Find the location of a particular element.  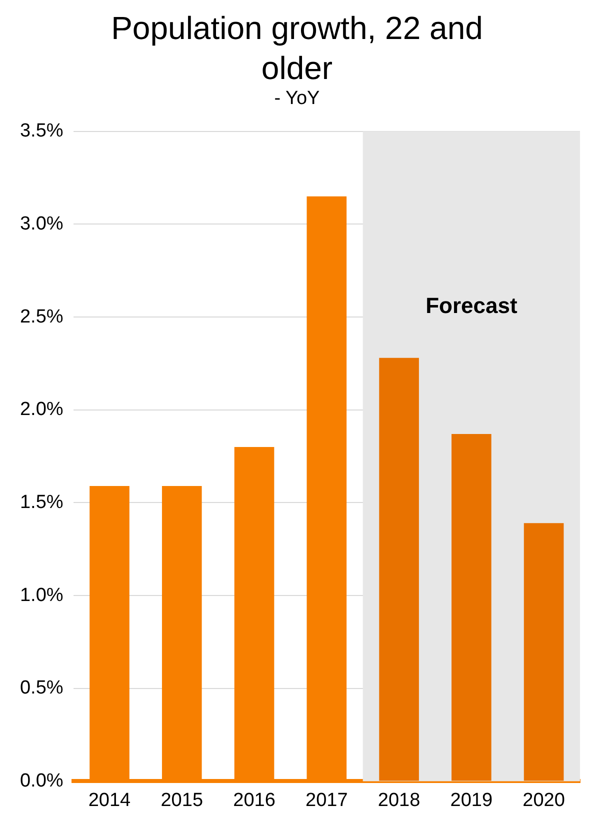

y-tick-label: 0.0% is located at coordinates (42, 781).